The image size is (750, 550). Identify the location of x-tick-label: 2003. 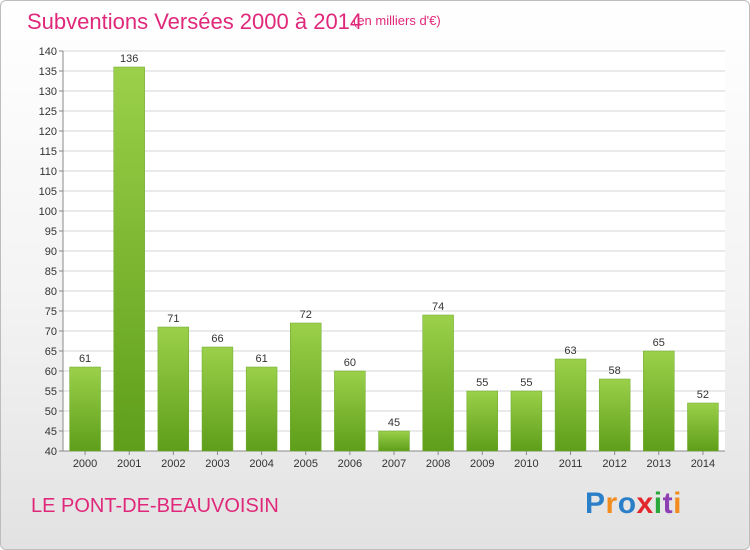
(217, 464).